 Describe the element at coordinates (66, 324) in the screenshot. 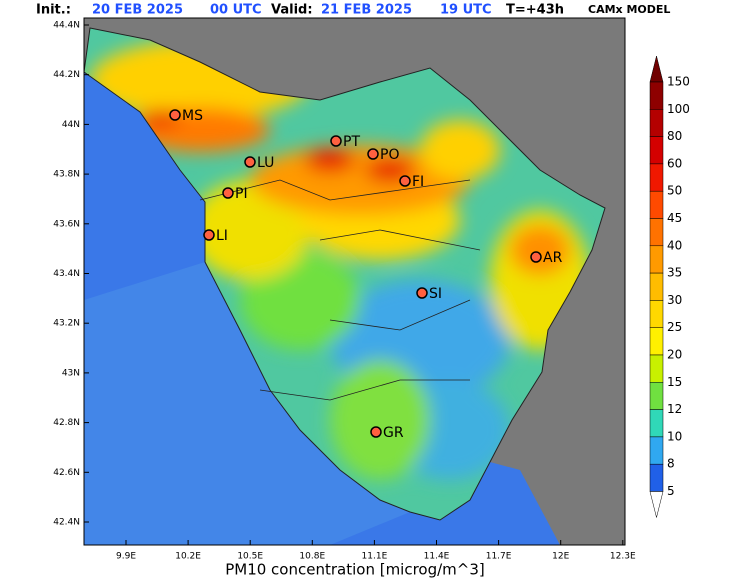

I see `lat-label: 43.2N` at that location.